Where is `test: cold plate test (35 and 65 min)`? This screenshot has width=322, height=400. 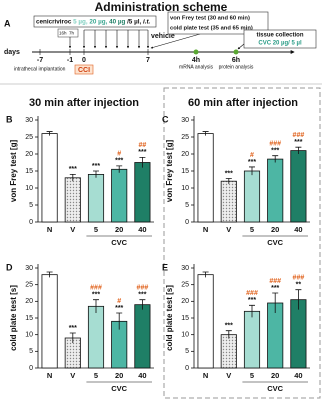 test: cold plate test (35 and 65 min) is located at coordinates (211, 29).